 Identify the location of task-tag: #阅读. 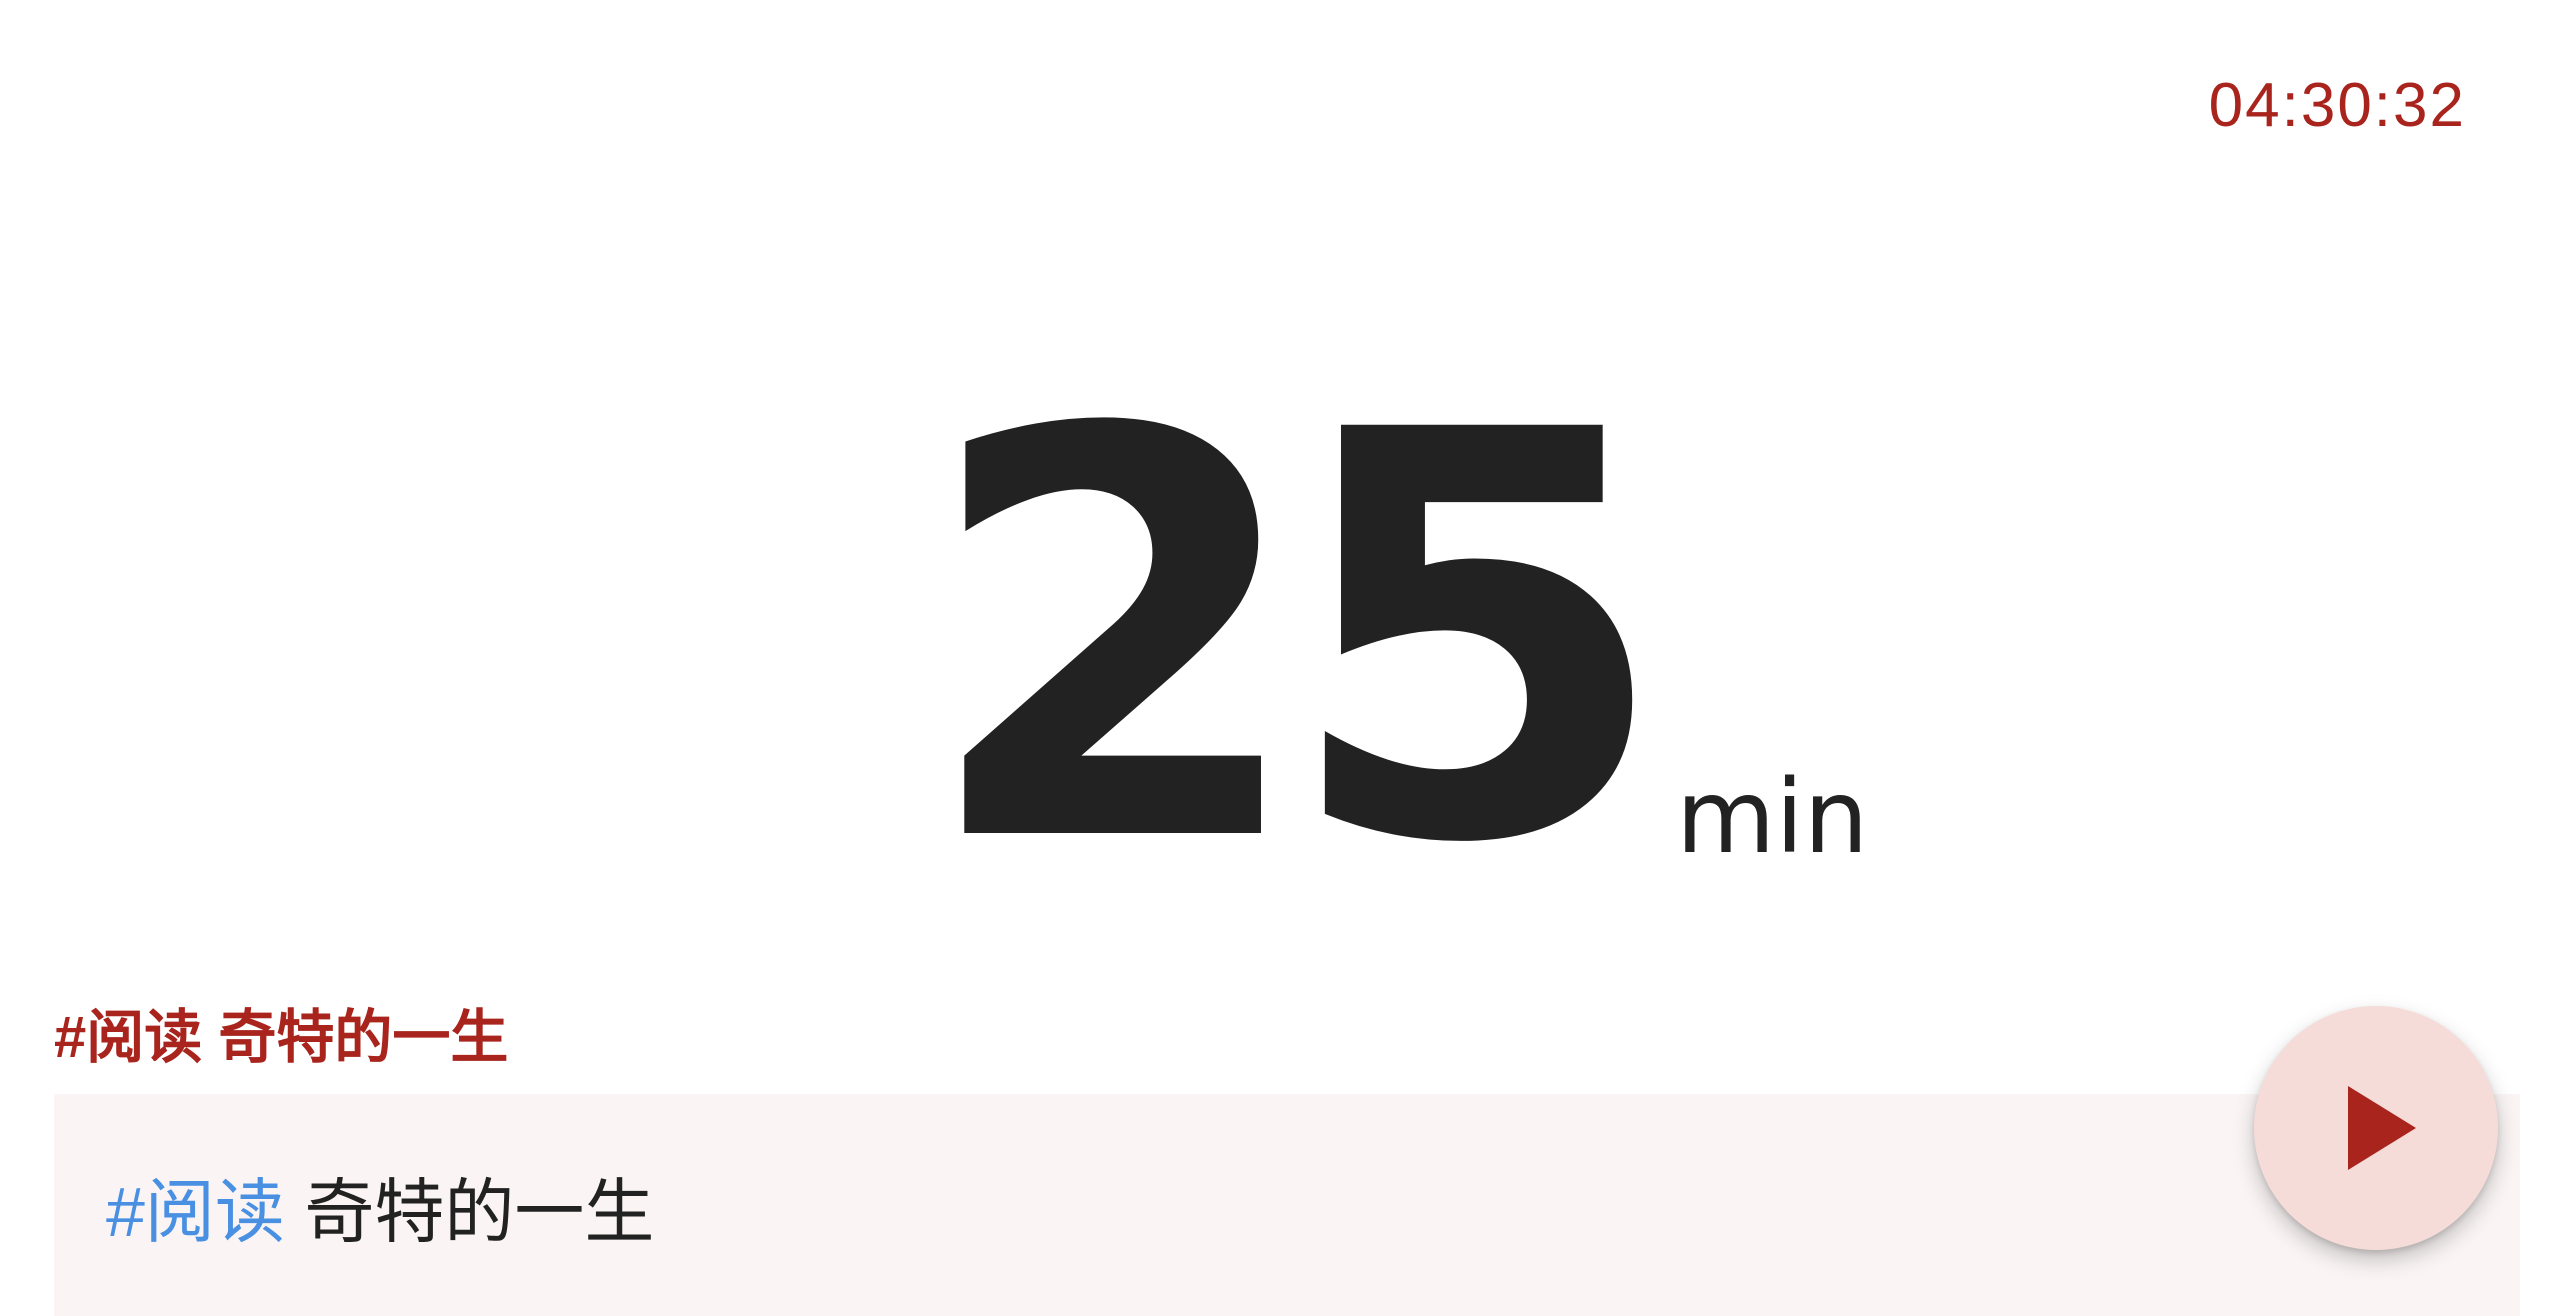
(195, 1212).